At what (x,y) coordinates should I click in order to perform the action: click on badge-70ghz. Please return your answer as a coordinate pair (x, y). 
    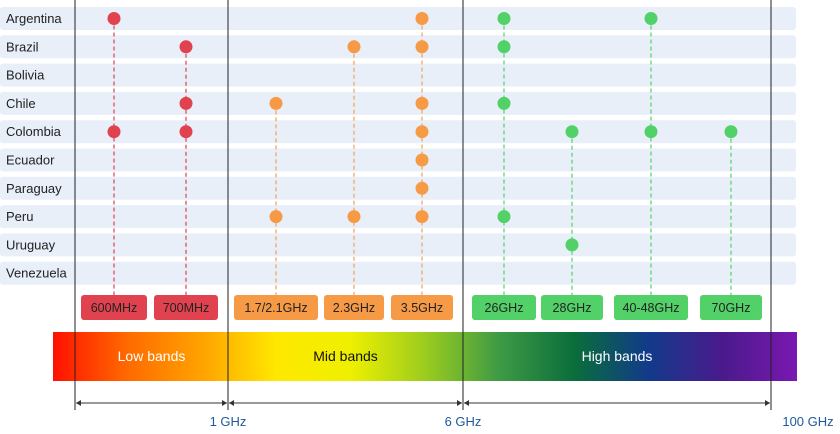
    Looking at the image, I should click on (731, 307).